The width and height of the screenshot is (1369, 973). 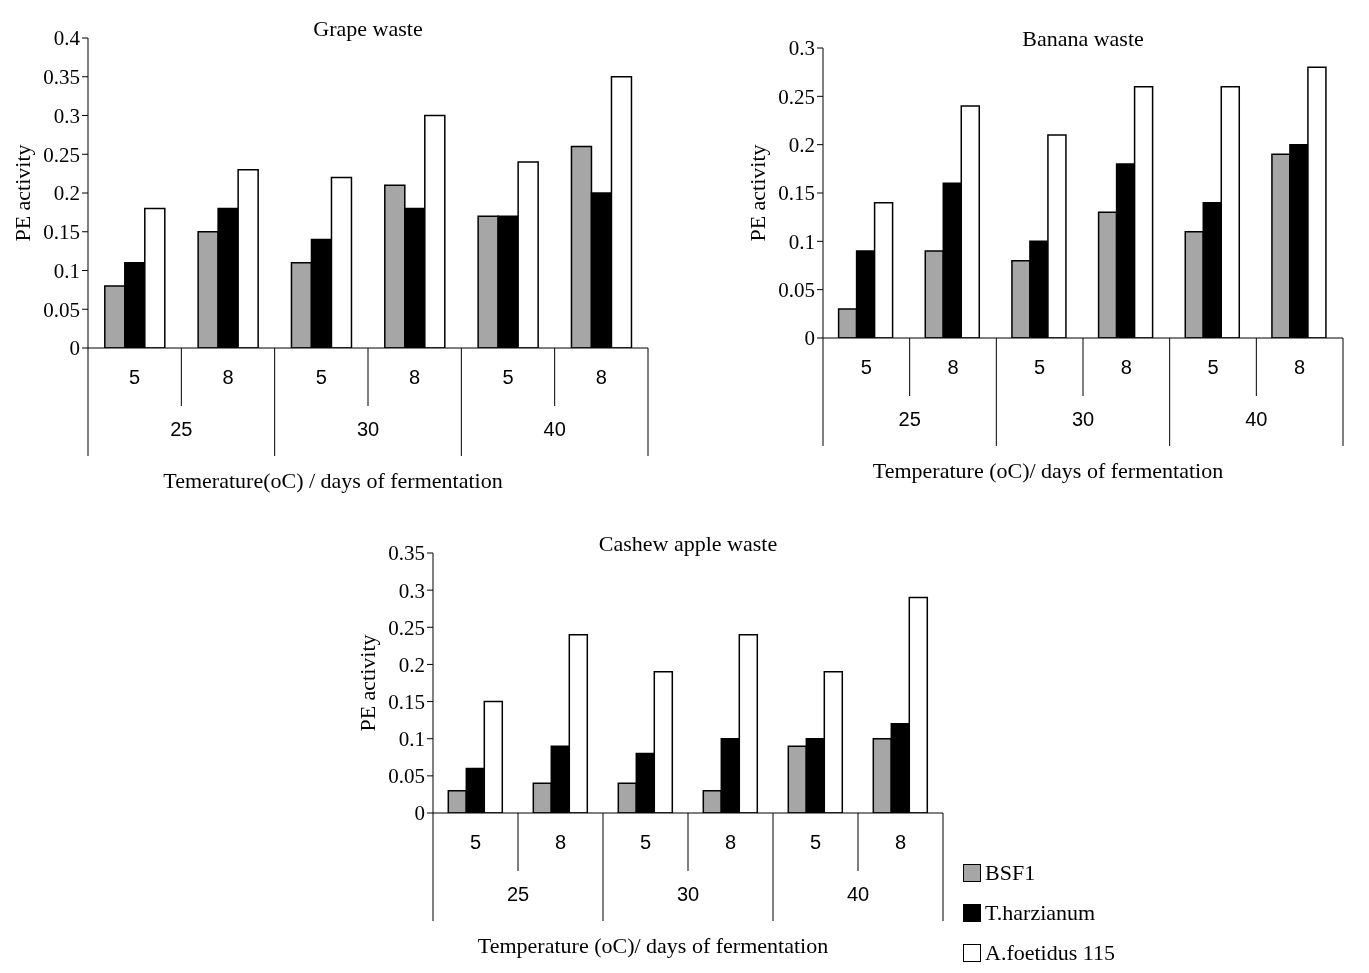 What do you see at coordinates (67, 38) in the screenshot?
I see `y-tick-label: 0.4` at bounding box center [67, 38].